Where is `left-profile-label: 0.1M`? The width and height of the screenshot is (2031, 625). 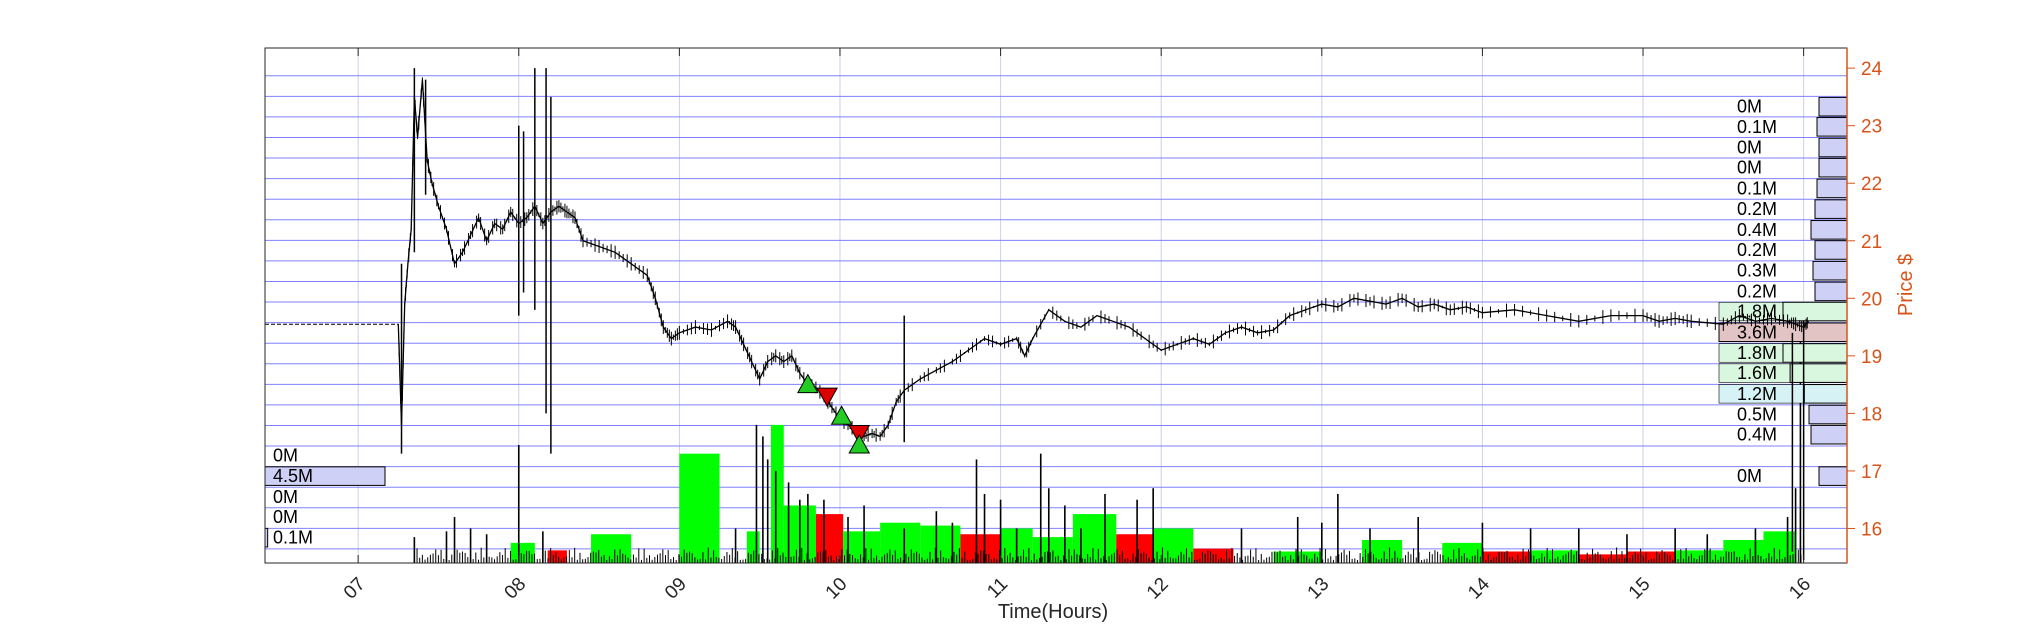
left-profile-label: 0.1M is located at coordinates (293, 538).